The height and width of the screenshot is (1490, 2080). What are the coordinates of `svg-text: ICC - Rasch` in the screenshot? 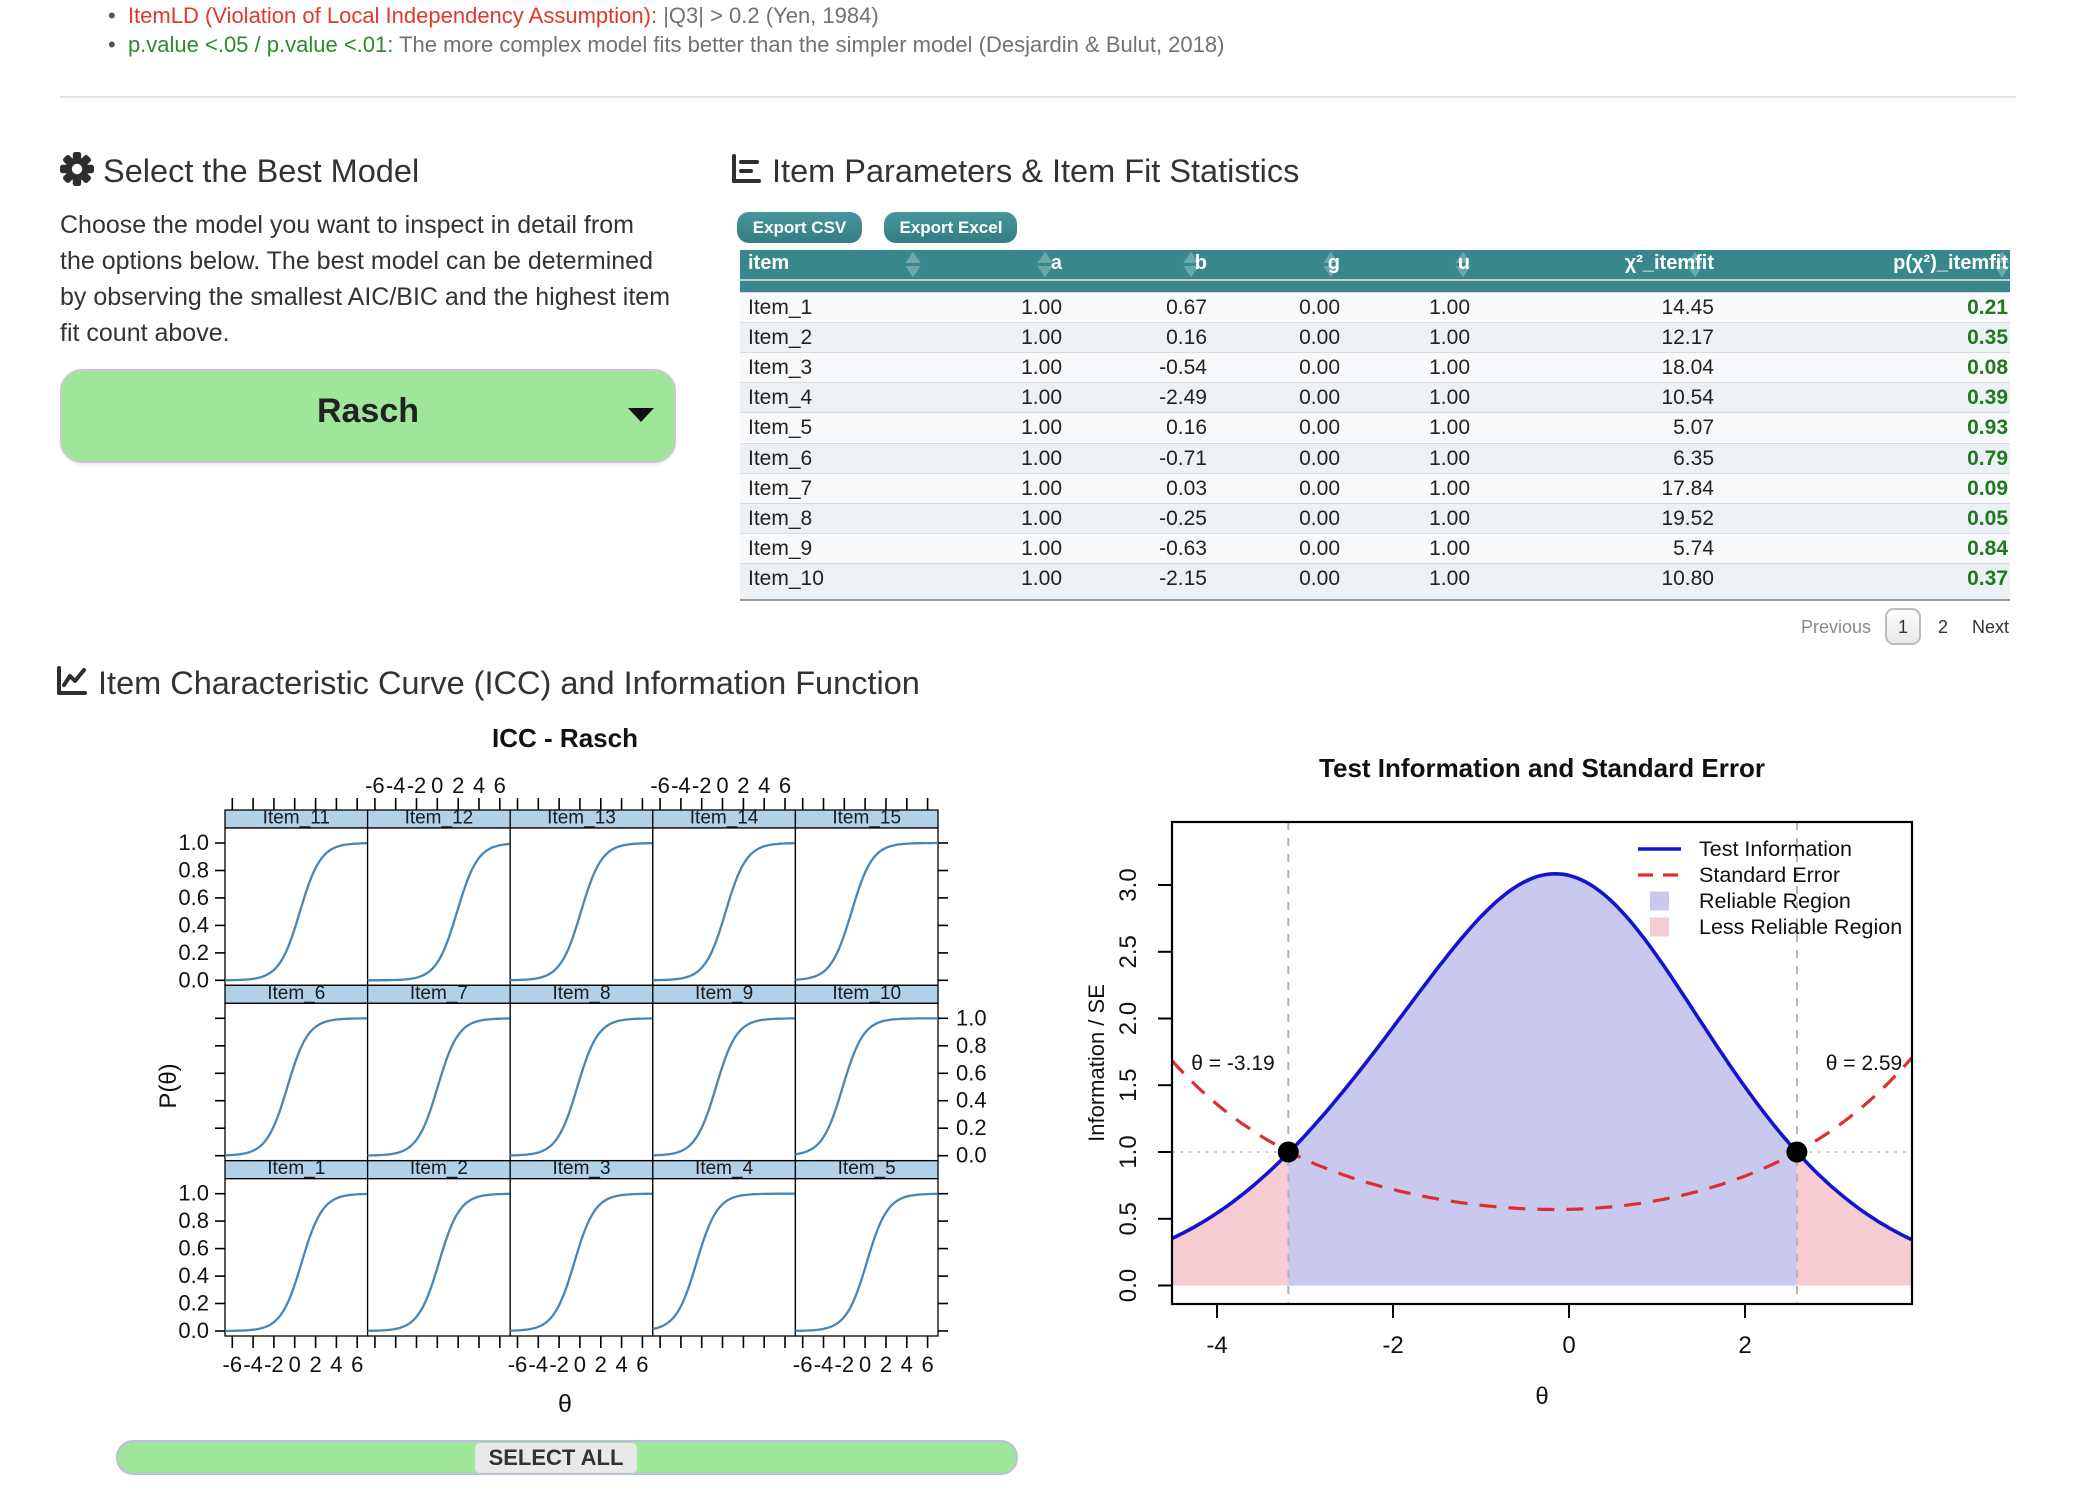 It's located at (565, 738).